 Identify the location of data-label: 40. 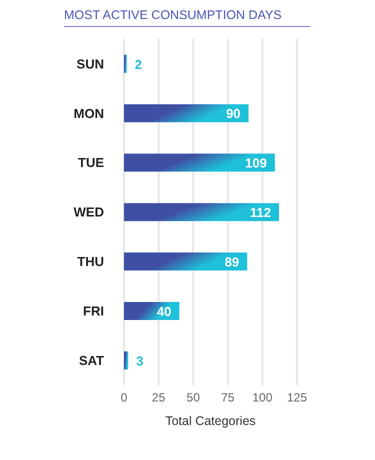
(164, 311).